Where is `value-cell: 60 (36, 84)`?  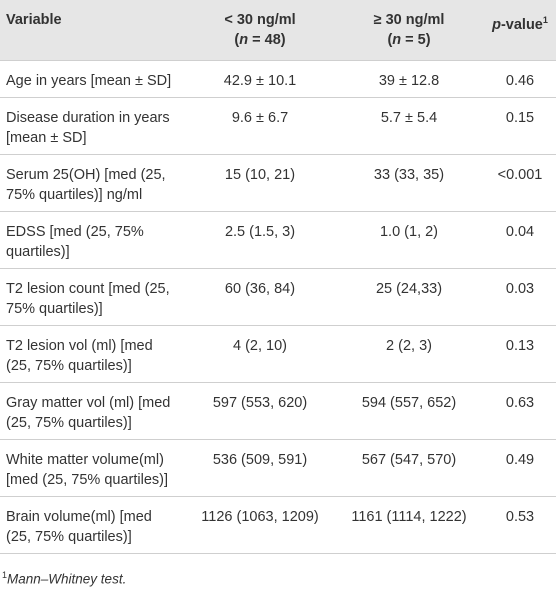 value-cell: 60 (36, 84) is located at coordinates (260, 297).